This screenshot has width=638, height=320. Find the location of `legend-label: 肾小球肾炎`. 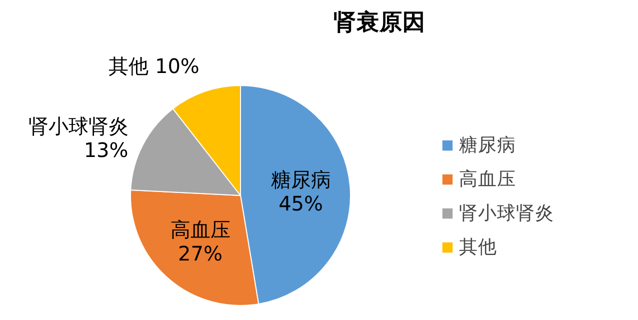

legend-label: 肾小球肾炎 is located at coordinates (506, 214).